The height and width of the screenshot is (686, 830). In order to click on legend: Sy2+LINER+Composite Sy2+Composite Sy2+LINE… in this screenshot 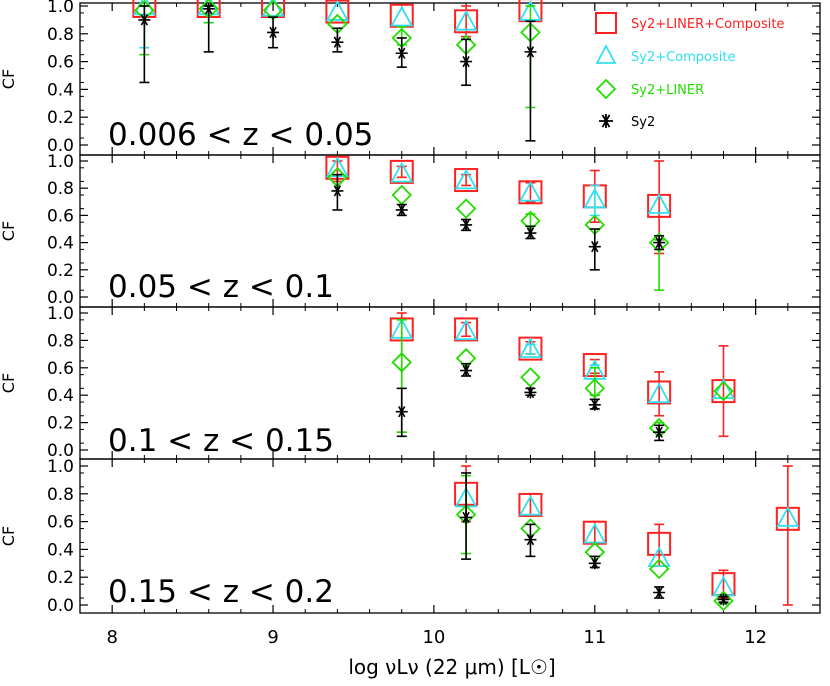, I will do `click(689, 71)`.